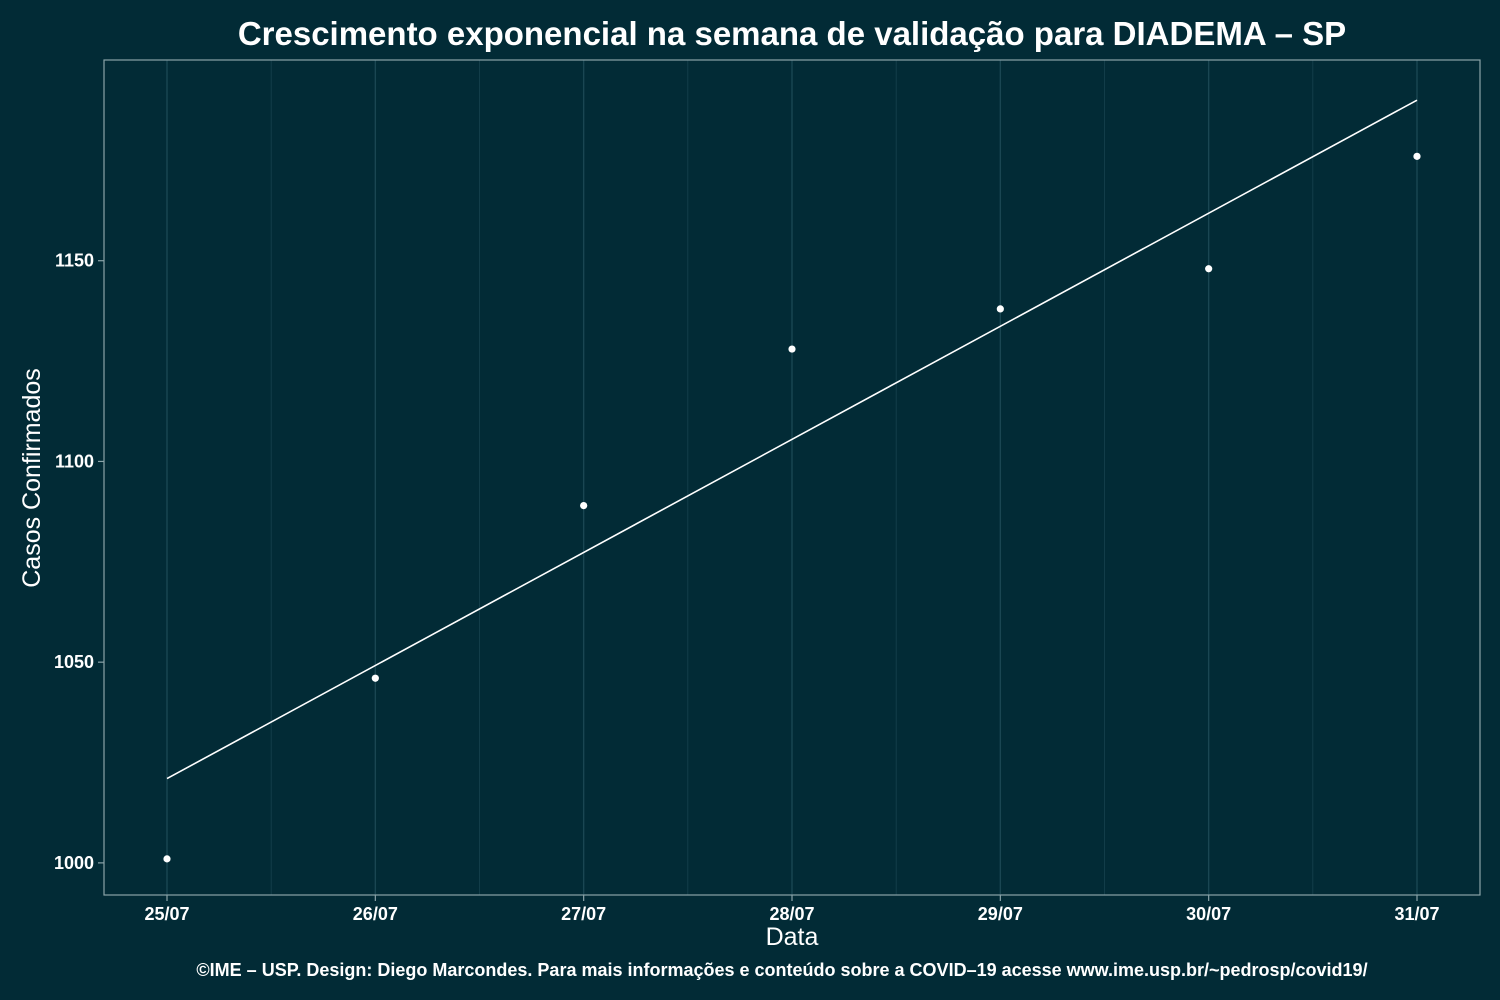 Image resolution: width=1500 pixels, height=1000 pixels. Describe the element at coordinates (166, 914) in the screenshot. I see `x-tick-label: 25/07` at that location.